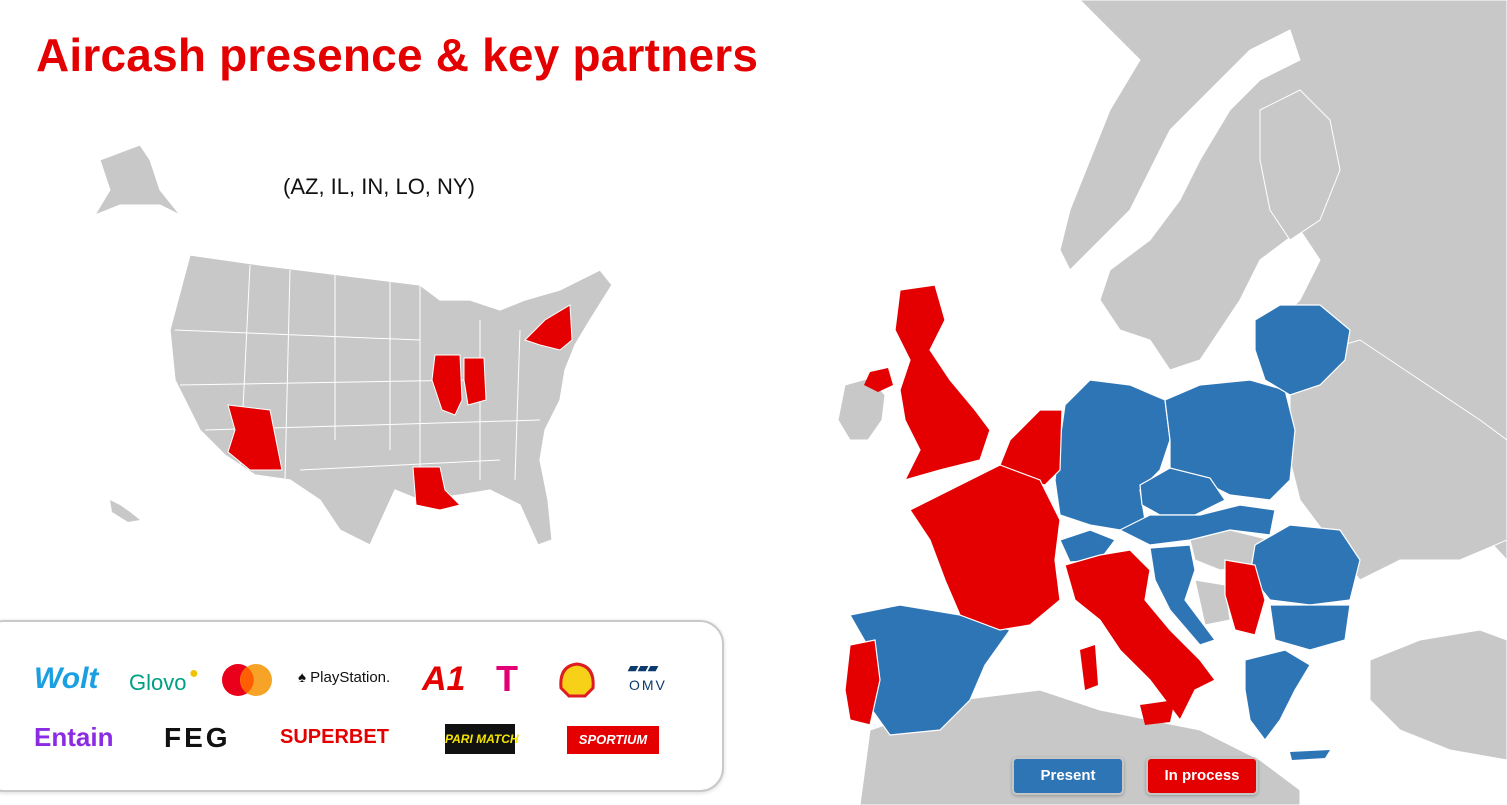  What do you see at coordinates (613, 740) in the screenshot?
I see `logo-sportium: SPORTIUM` at bounding box center [613, 740].